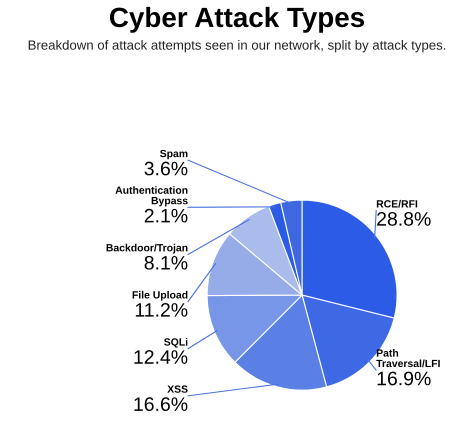  Describe the element at coordinates (174, 155) in the screenshot. I see `slice-label: Spam` at that location.